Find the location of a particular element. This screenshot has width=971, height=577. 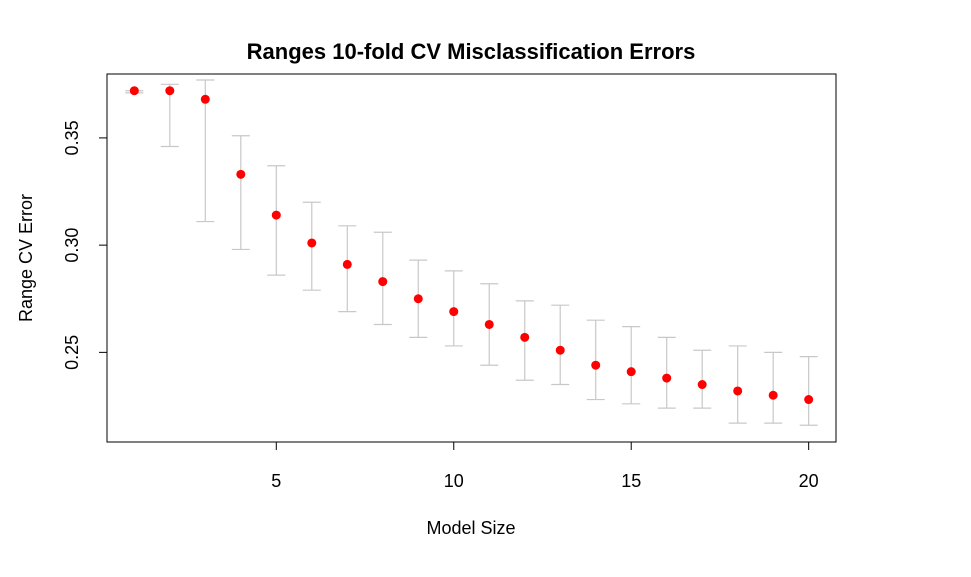

y-axis-label: Range CV Error is located at coordinates (26, 258).